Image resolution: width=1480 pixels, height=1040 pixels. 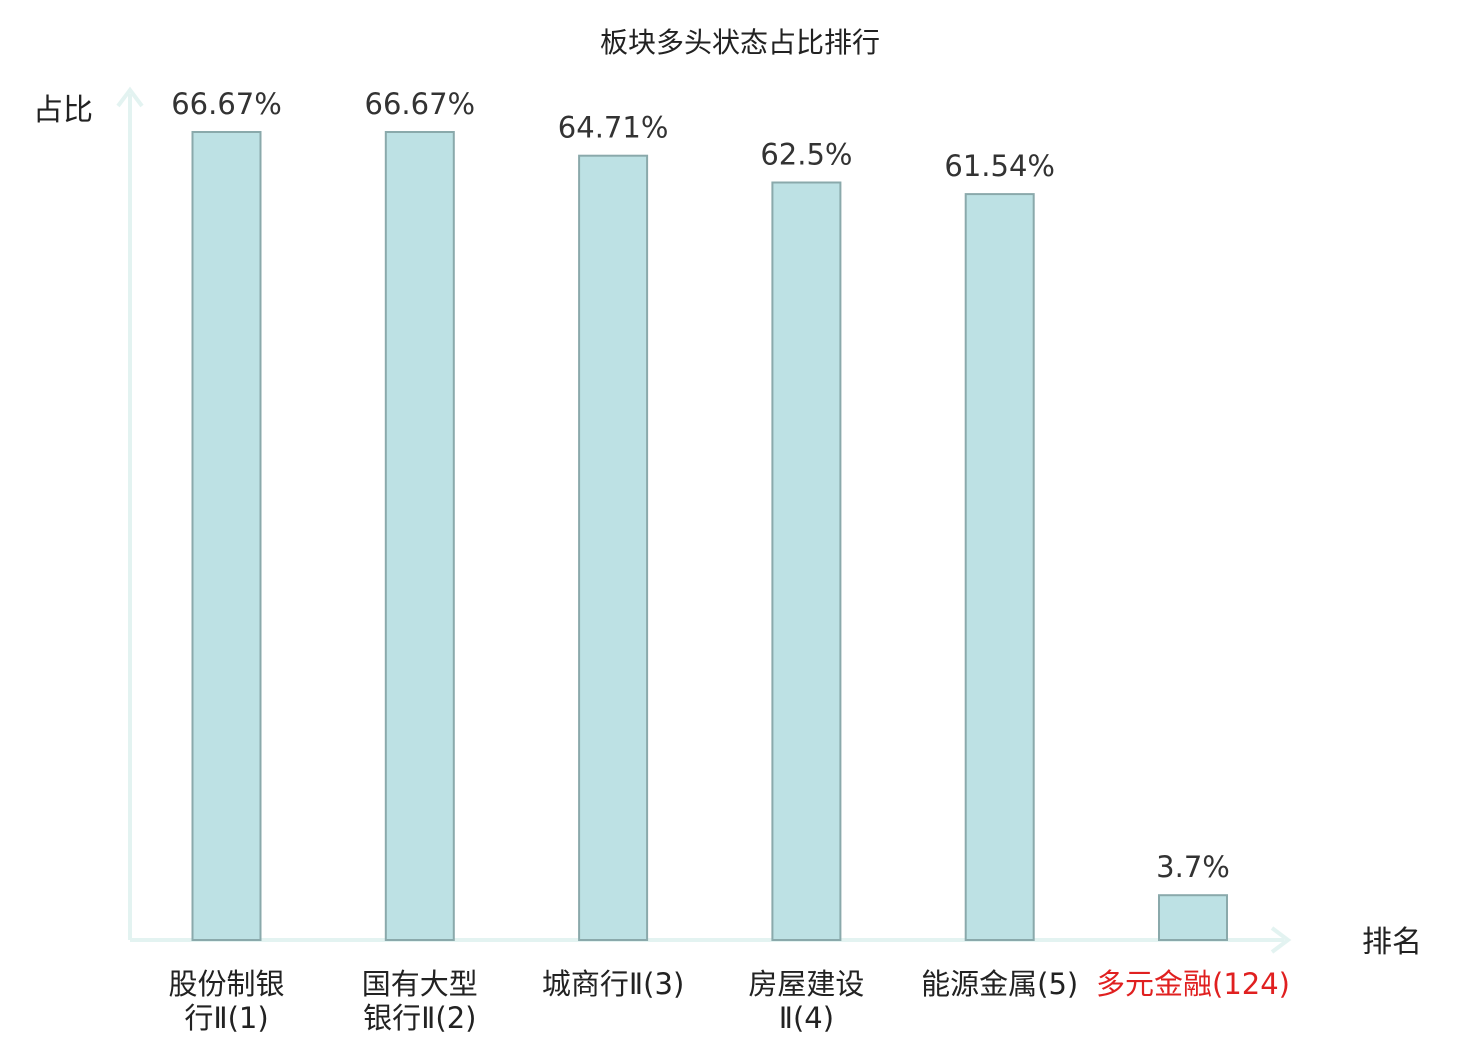 I want to click on x-axis-arrow, so click(x=1281, y=940).